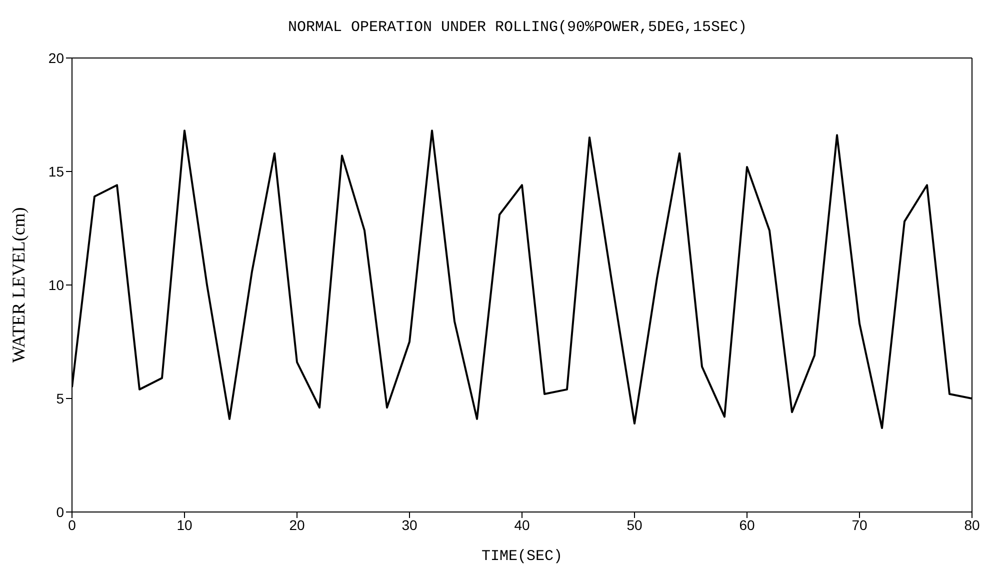  Describe the element at coordinates (56, 58) in the screenshot. I see `y-tick-label: 20` at that location.